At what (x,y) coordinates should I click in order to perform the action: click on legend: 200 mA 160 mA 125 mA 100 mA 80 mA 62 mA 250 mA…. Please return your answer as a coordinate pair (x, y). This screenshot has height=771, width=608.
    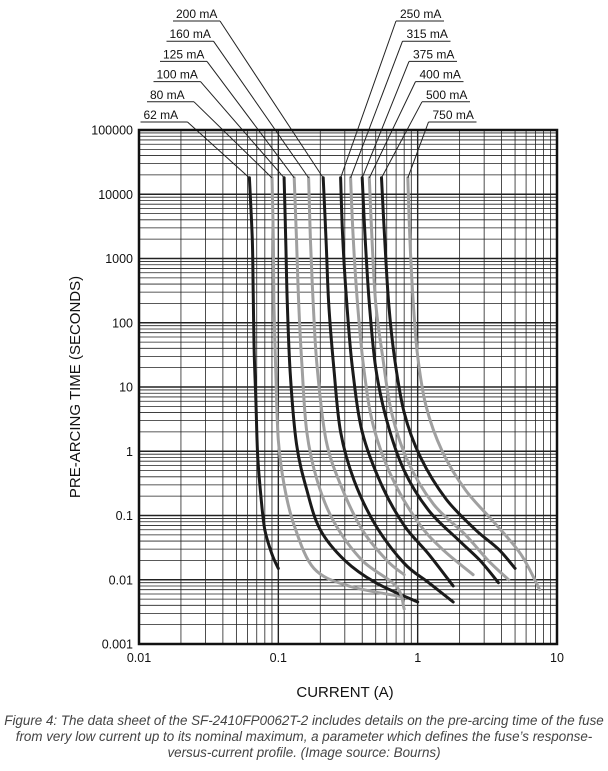
    Looking at the image, I should click on (309, 64).